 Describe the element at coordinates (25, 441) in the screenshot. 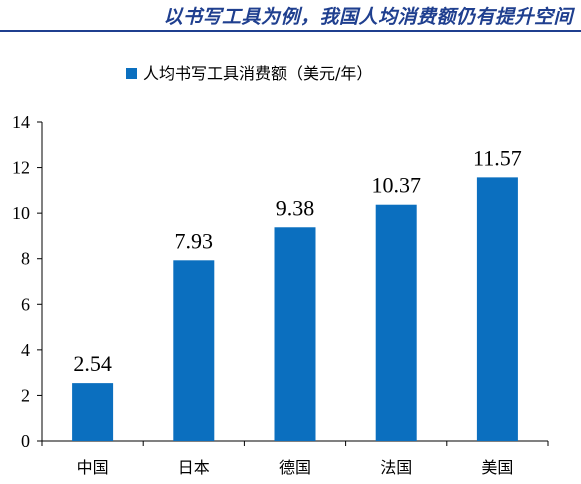

I see `y-tick-label: 0` at that location.